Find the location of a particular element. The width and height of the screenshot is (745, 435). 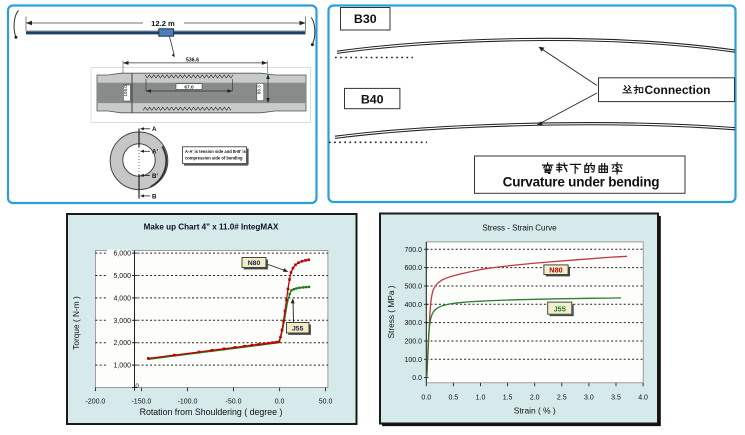

svg-text: 200.0 is located at coordinates (413, 342).